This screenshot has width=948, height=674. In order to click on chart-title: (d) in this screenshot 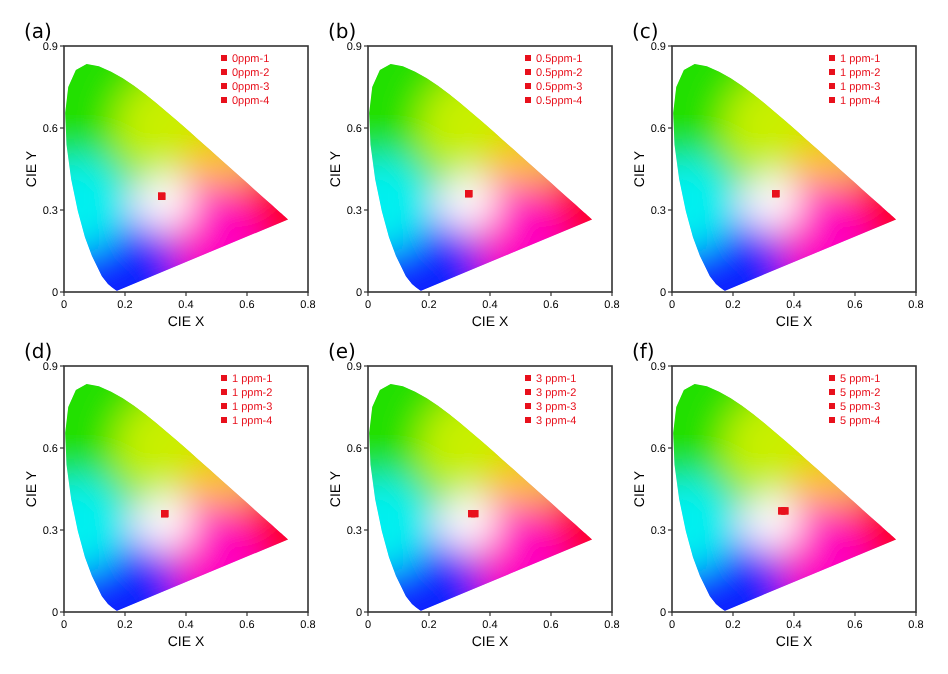, I will do `click(38, 353)`.